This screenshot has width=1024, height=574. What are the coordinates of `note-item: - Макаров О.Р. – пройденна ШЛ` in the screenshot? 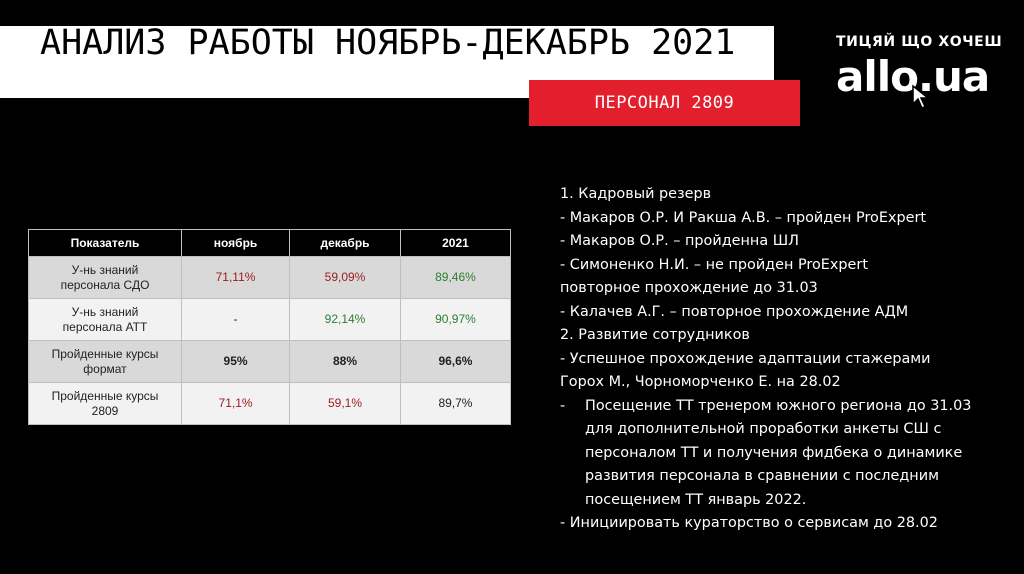 It's located at (679, 241).